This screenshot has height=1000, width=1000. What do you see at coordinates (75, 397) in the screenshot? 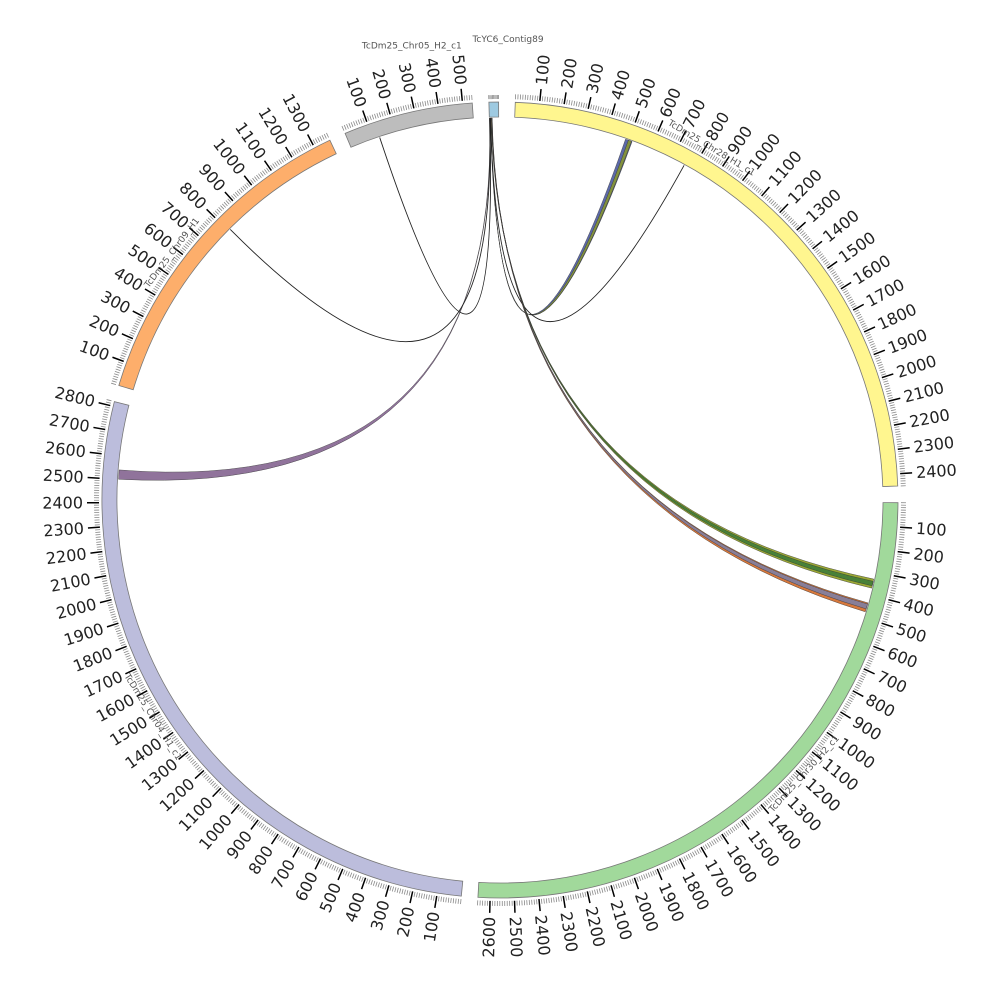
I see `tick-label-chr04-2800: 2800` at bounding box center [75, 397].